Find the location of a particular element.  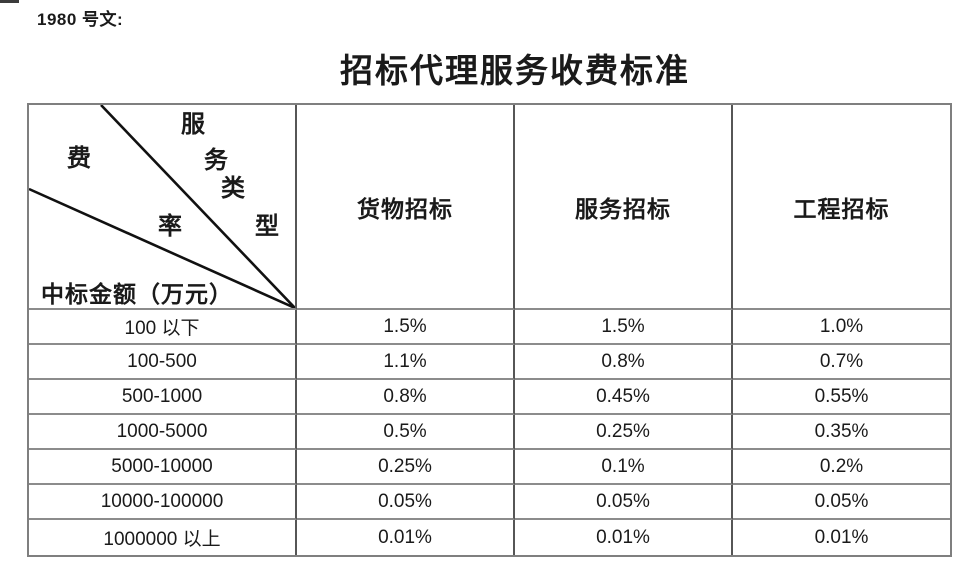

column-header-goods: 货物招标 is located at coordinates (406, 207).